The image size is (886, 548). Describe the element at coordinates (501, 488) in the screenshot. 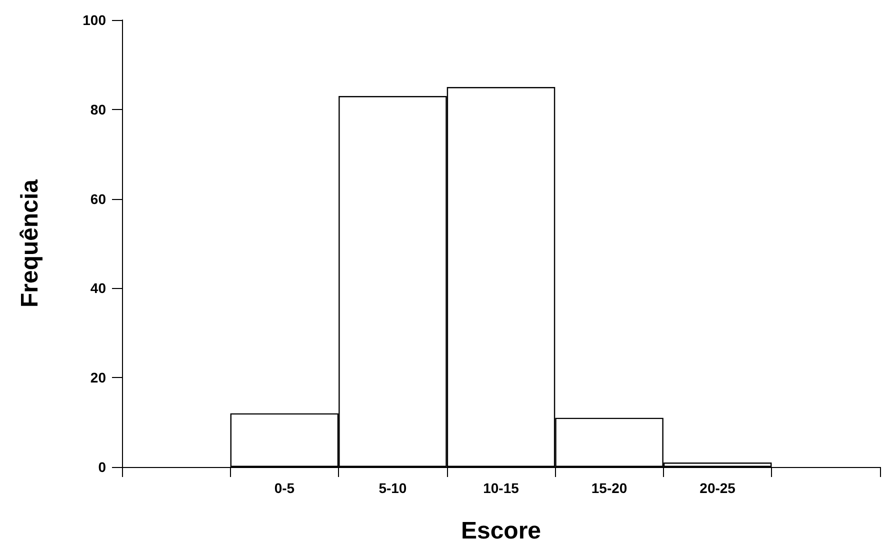

I see `x-tick-label: 10-15` at that location.